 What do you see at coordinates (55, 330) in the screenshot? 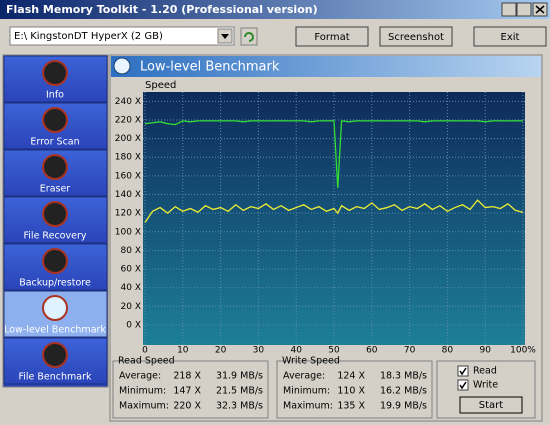
I see `sidebar-label: Low-level Benchmark` at bounding box center [55, 330].